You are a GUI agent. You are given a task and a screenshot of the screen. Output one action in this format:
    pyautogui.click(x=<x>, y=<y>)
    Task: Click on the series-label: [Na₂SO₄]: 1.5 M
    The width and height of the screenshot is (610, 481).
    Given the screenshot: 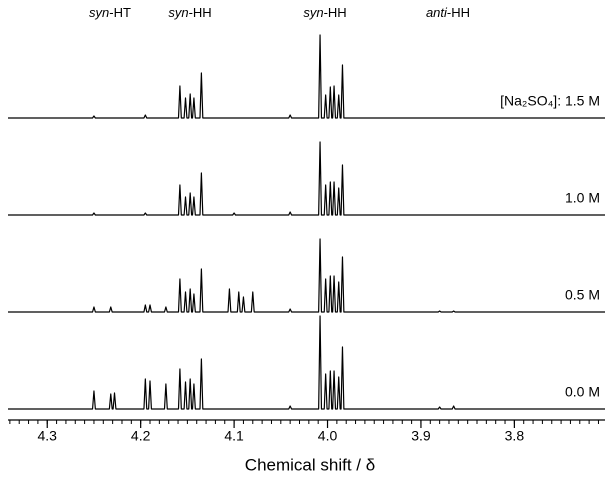 What is the action you would take?
    pyautogui.click(x=550, y=101)
    